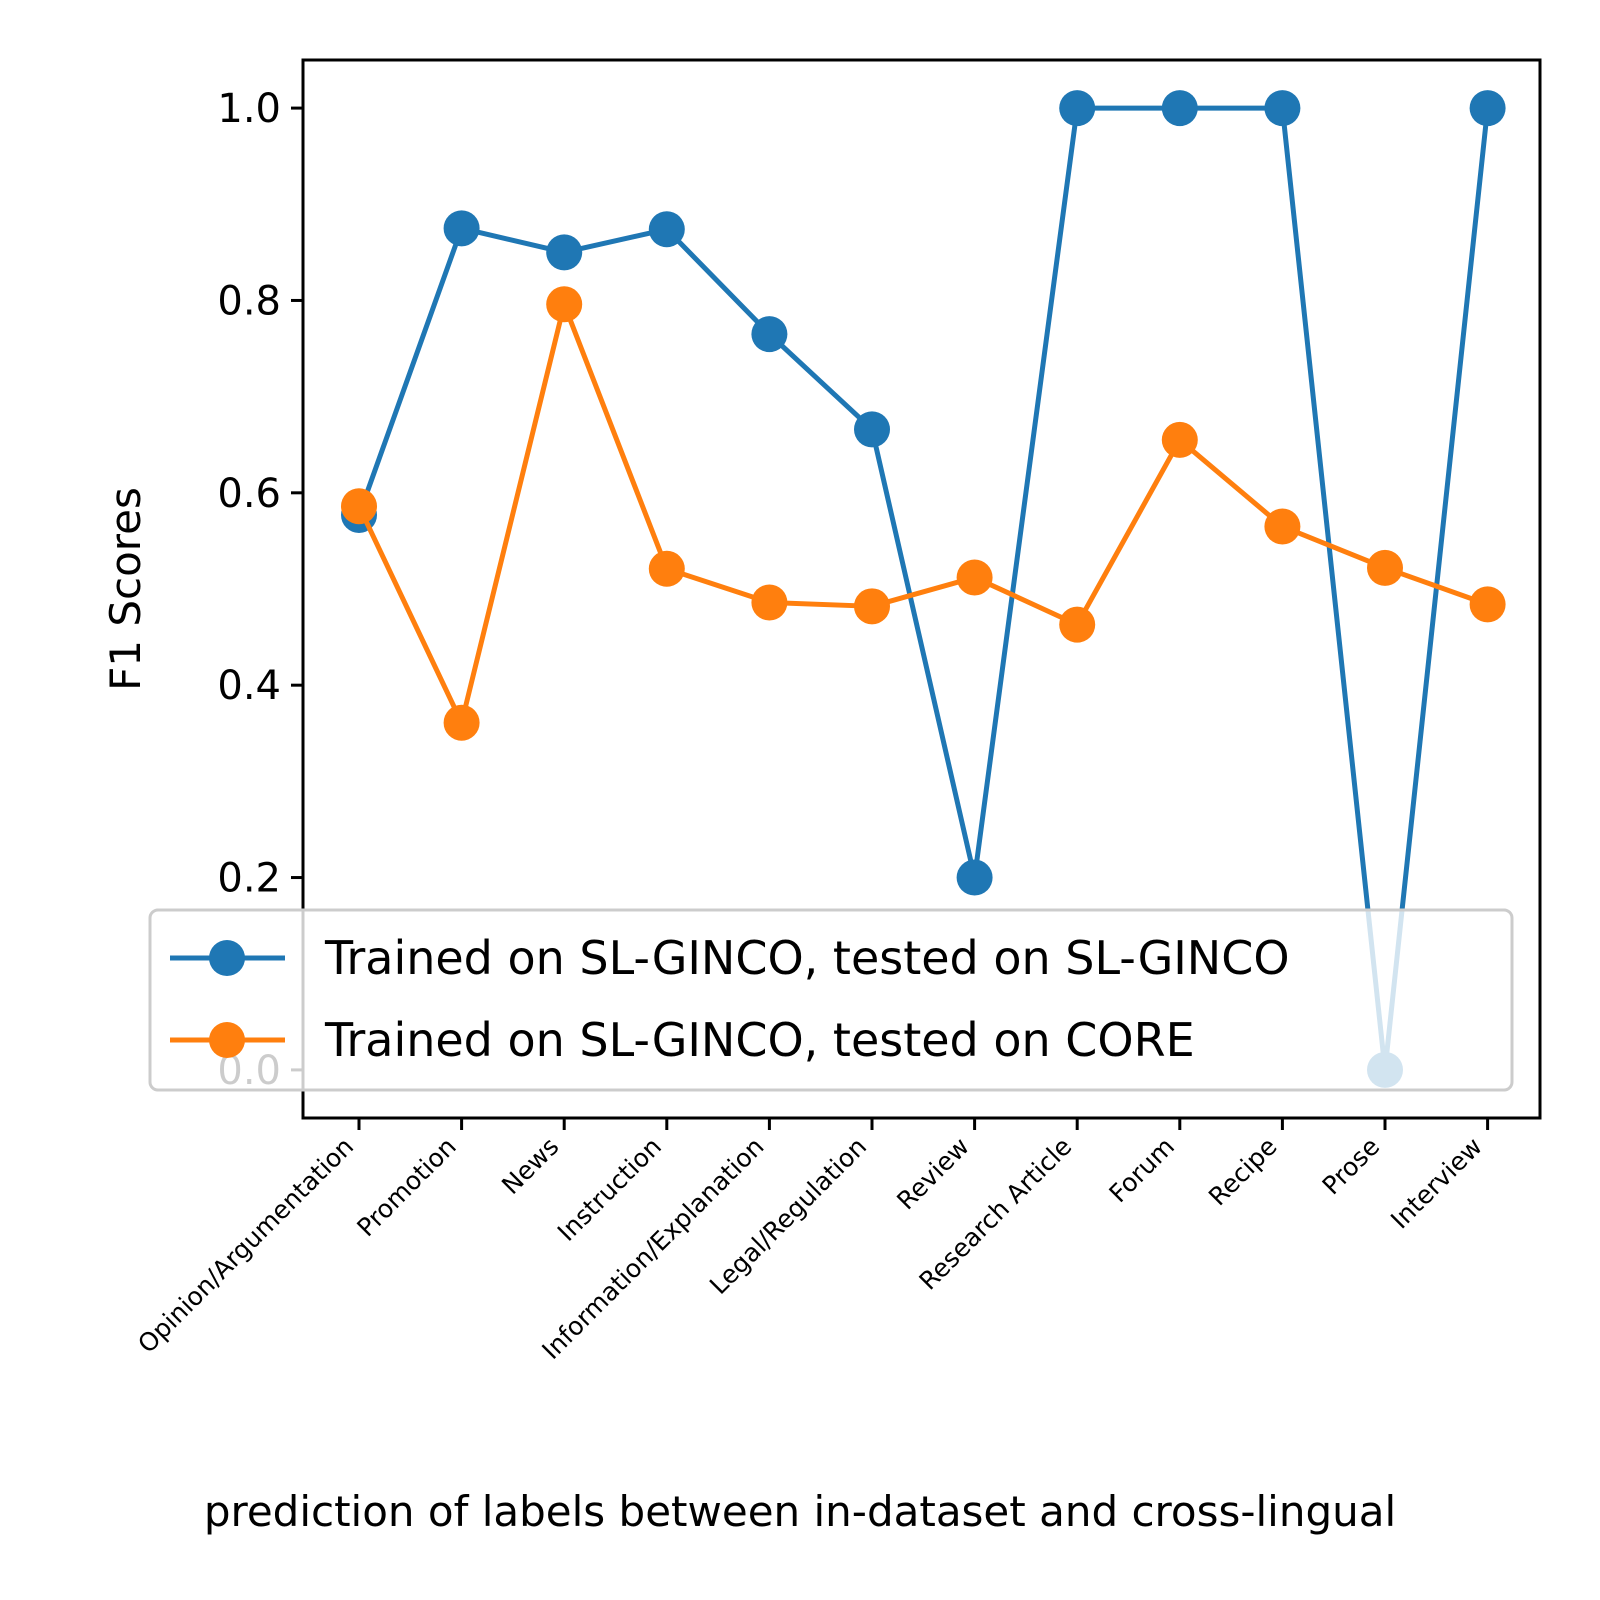  Describe the element at coordinates (249, 494) in the screenshot. I see `y-tick-label: 0.6` at that location.